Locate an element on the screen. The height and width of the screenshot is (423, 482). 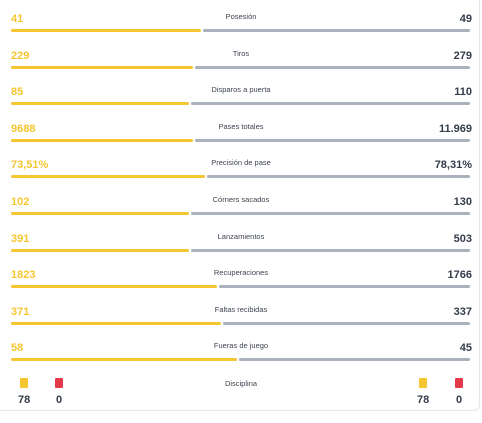
stat-label: Fueras de juego is located at coordinates (241, 346).